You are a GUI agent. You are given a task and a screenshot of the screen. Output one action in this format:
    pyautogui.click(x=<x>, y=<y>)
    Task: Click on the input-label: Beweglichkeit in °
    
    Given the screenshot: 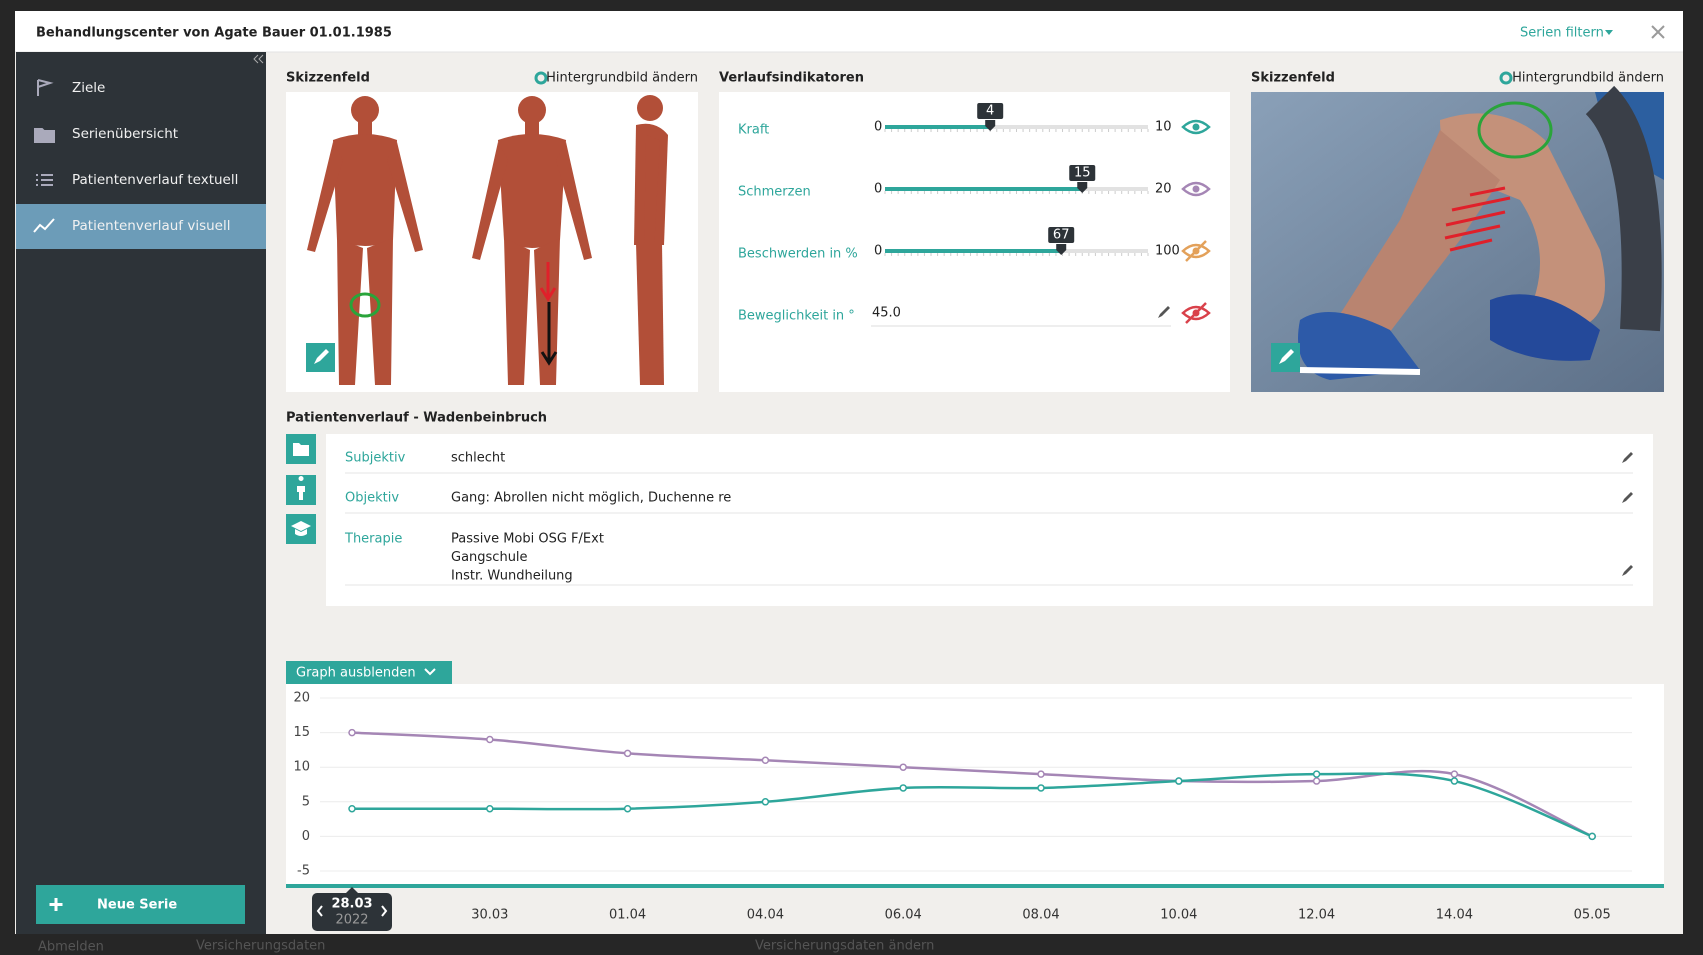 What is the action you would take?
    pyautogui.click(x=796, y=316)
    